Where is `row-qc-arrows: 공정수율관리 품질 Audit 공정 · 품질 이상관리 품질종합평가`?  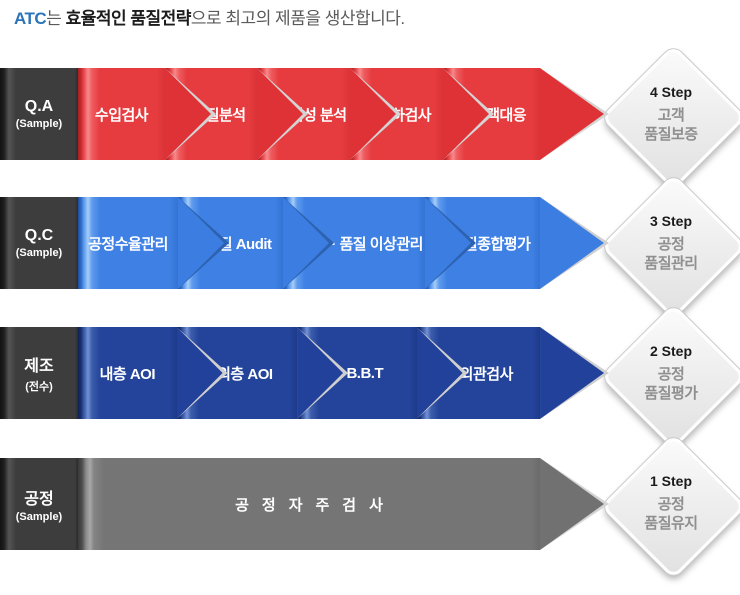 row-qc-arrows: 공정수율관리 품질 Audit 공정 · 품질 이상관리 품질종합평가 is located at coordinates (309, 243).